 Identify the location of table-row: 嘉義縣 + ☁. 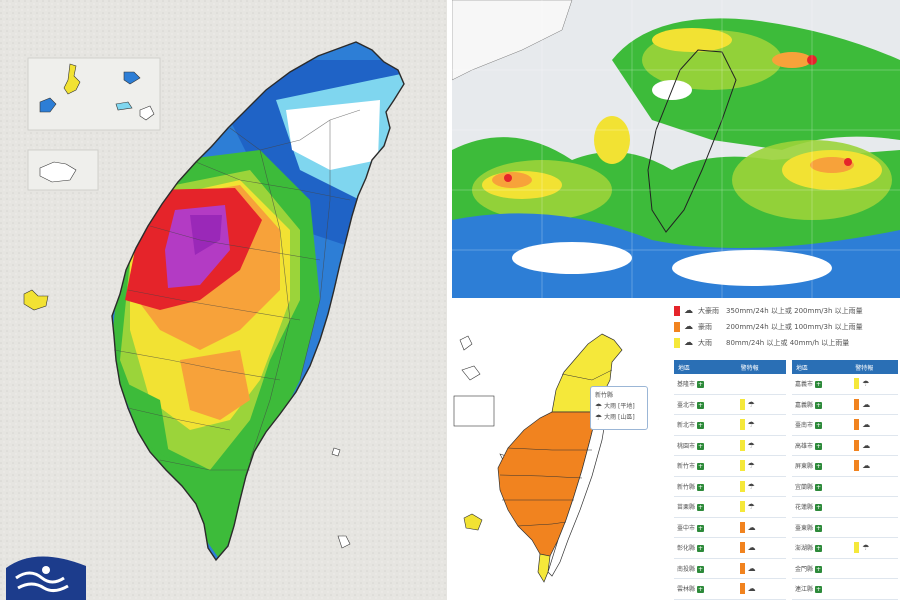
(845, 404).